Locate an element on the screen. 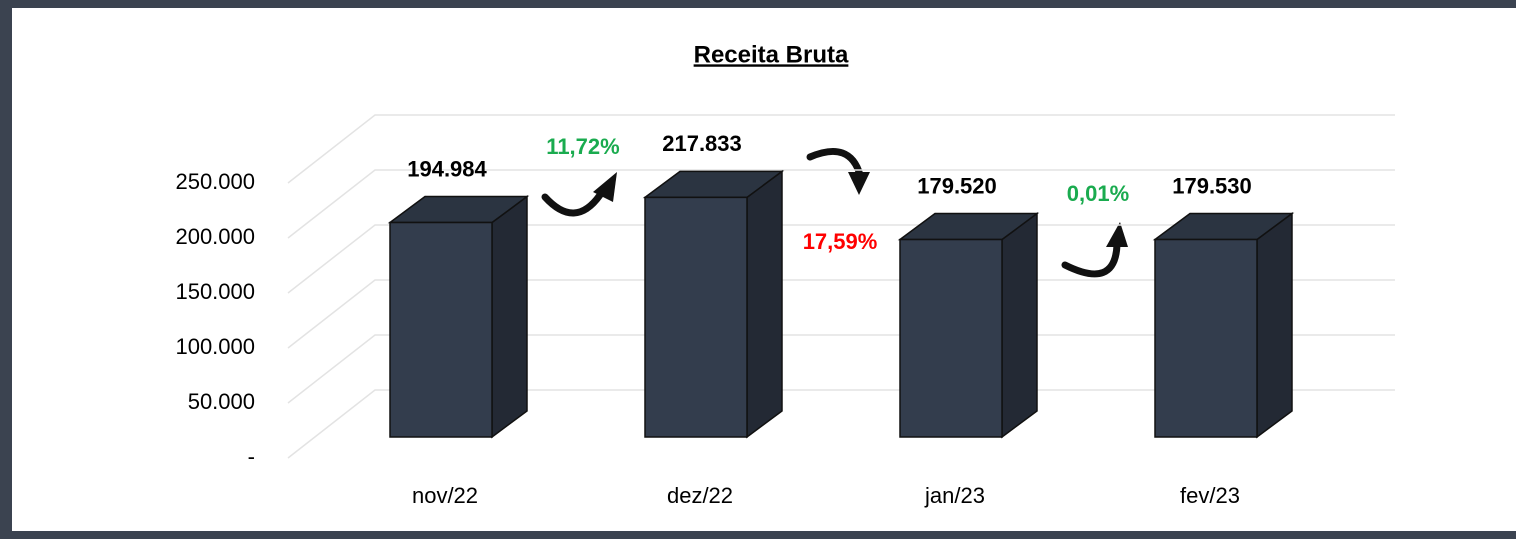 The image size is (1516, 539). annotation: 0,01% is located at coordinates (1098, 193).